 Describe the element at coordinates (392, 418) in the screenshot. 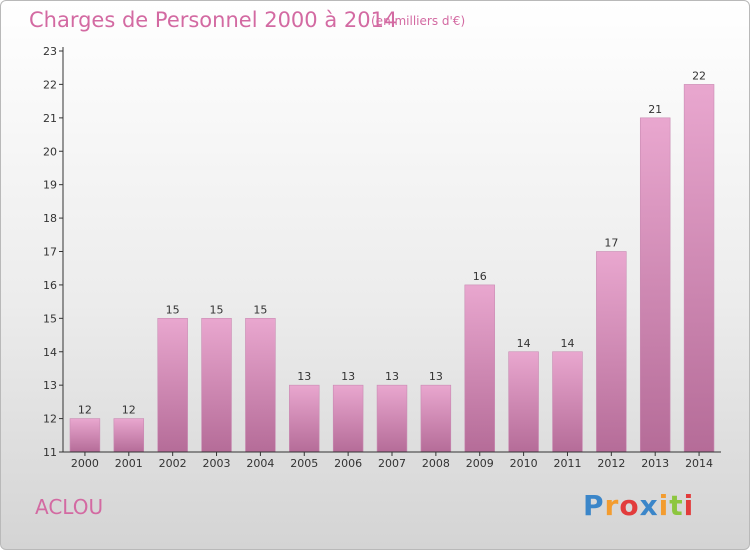

I see `bar-2007` at that location.